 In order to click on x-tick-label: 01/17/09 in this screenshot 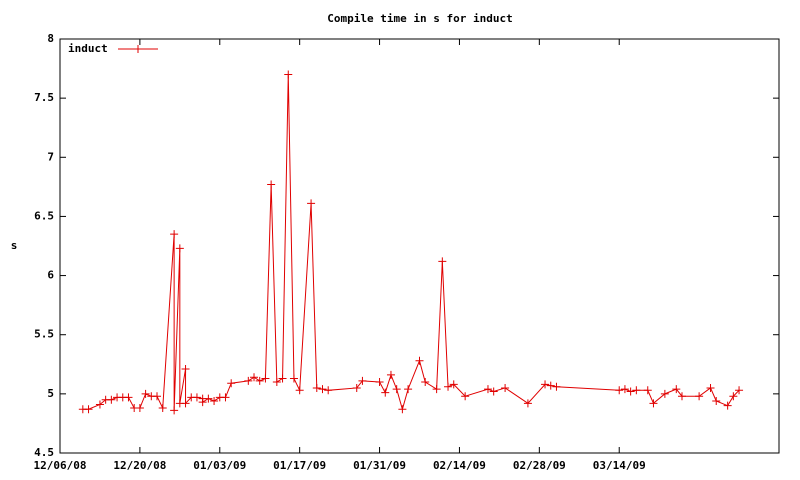, I will do `click(299, 465)`.